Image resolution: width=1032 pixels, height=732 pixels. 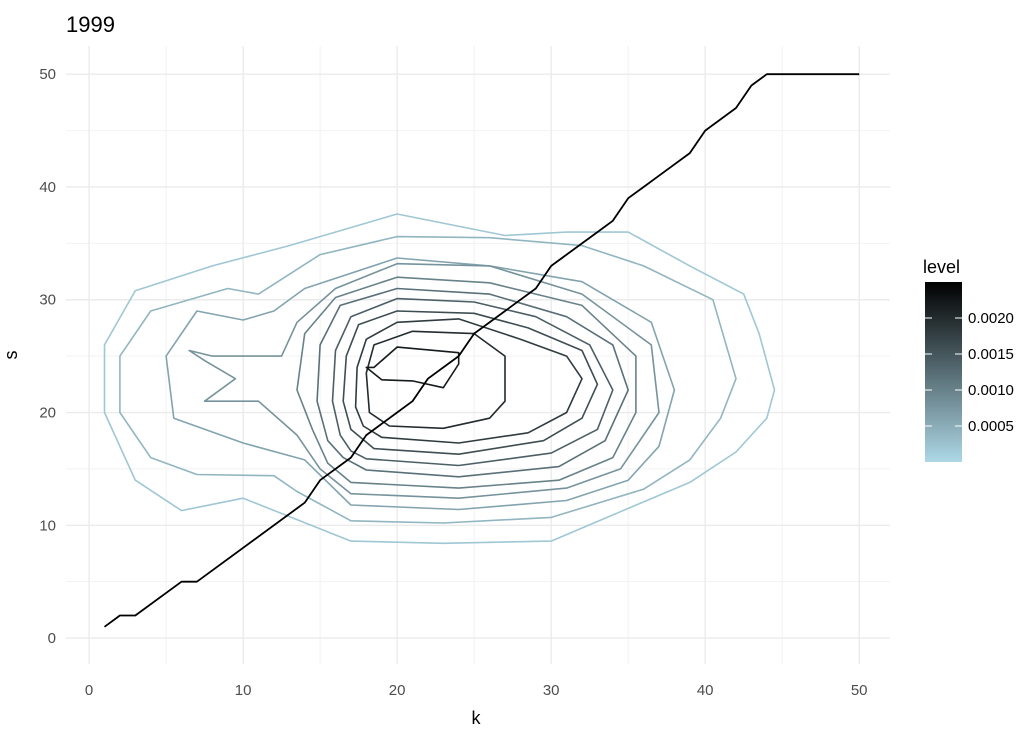 What do you see at coordinates (477, 718) in the screenshot?
I see `x-axis-title: k` at bounding box center [477, 718].